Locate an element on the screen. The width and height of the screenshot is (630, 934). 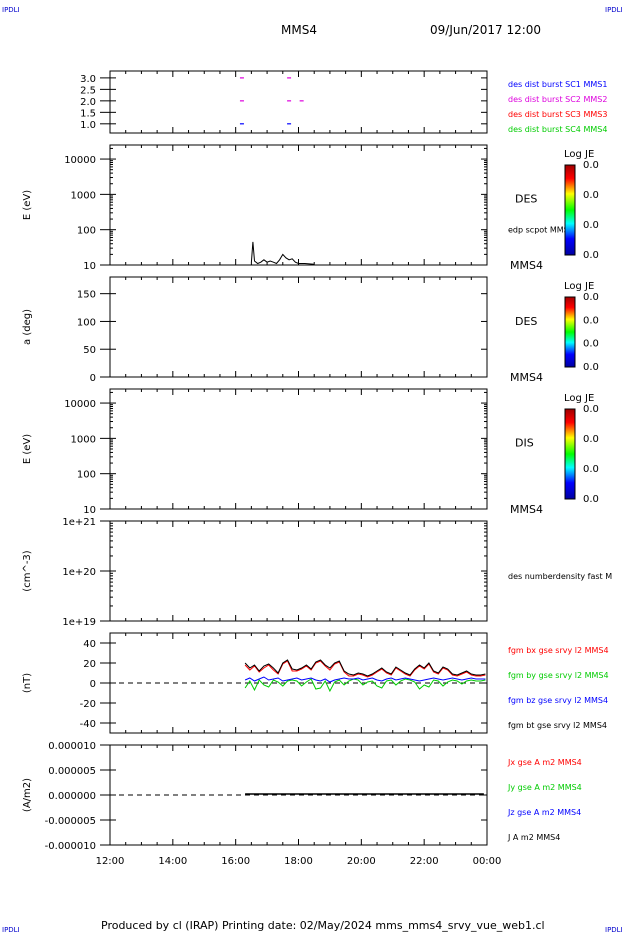
panel-label: DIS is located at coordinates (524, 443).